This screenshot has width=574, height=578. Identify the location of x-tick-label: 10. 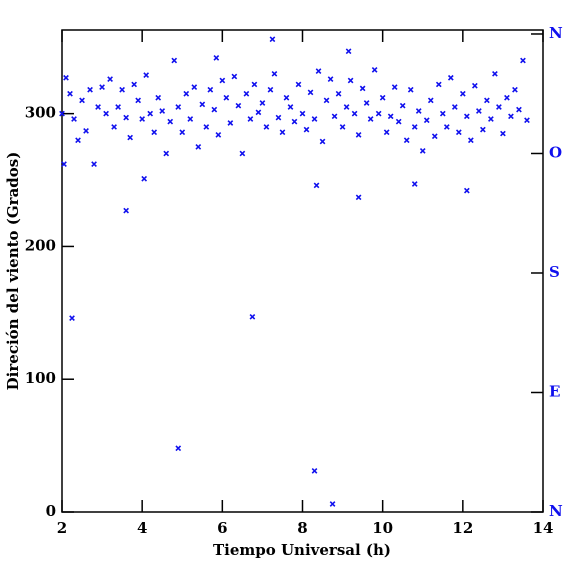
(382, 528).